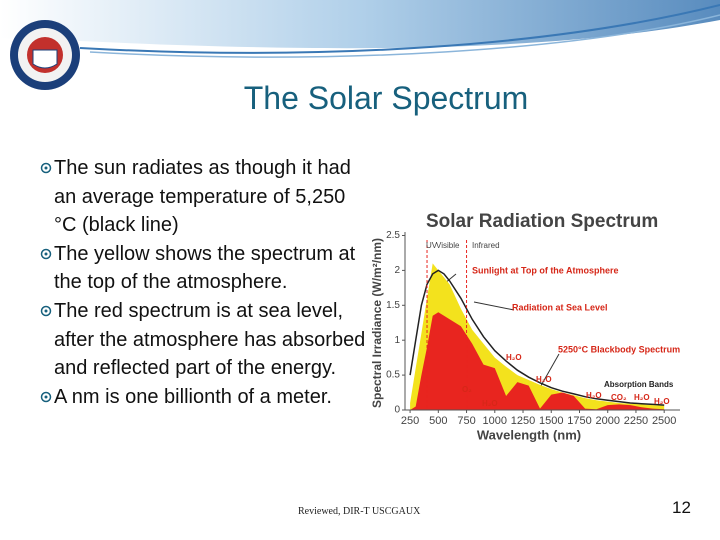  Describe the element at coordinates (486, 245) in the screenshot. I see `band-label: Infrared` at that location.